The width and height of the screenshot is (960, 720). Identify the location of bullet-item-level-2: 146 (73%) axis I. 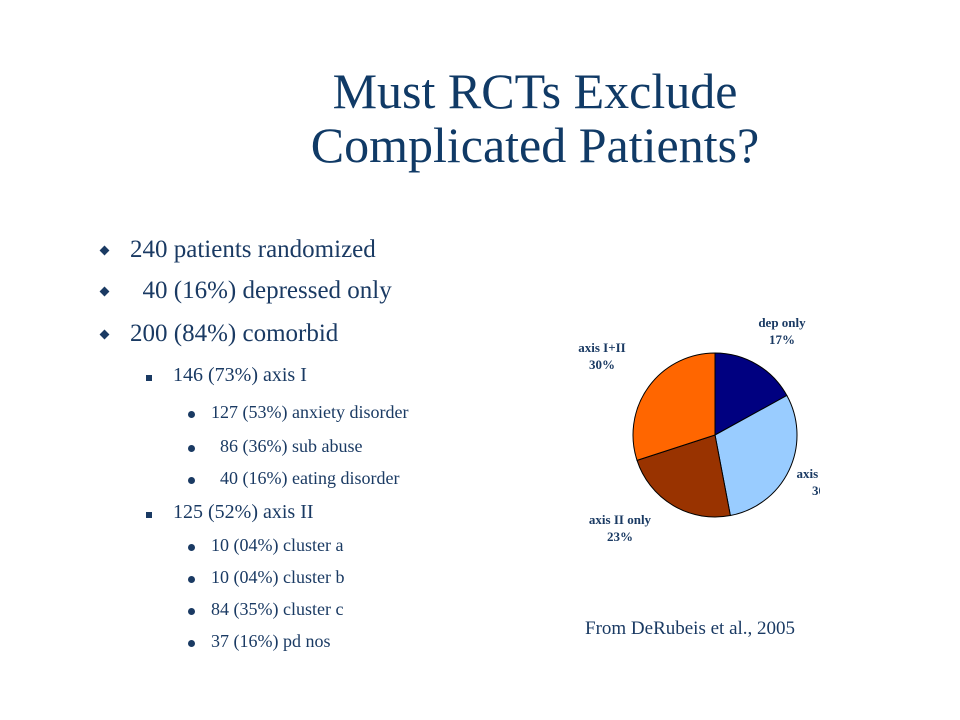
(240, 375).